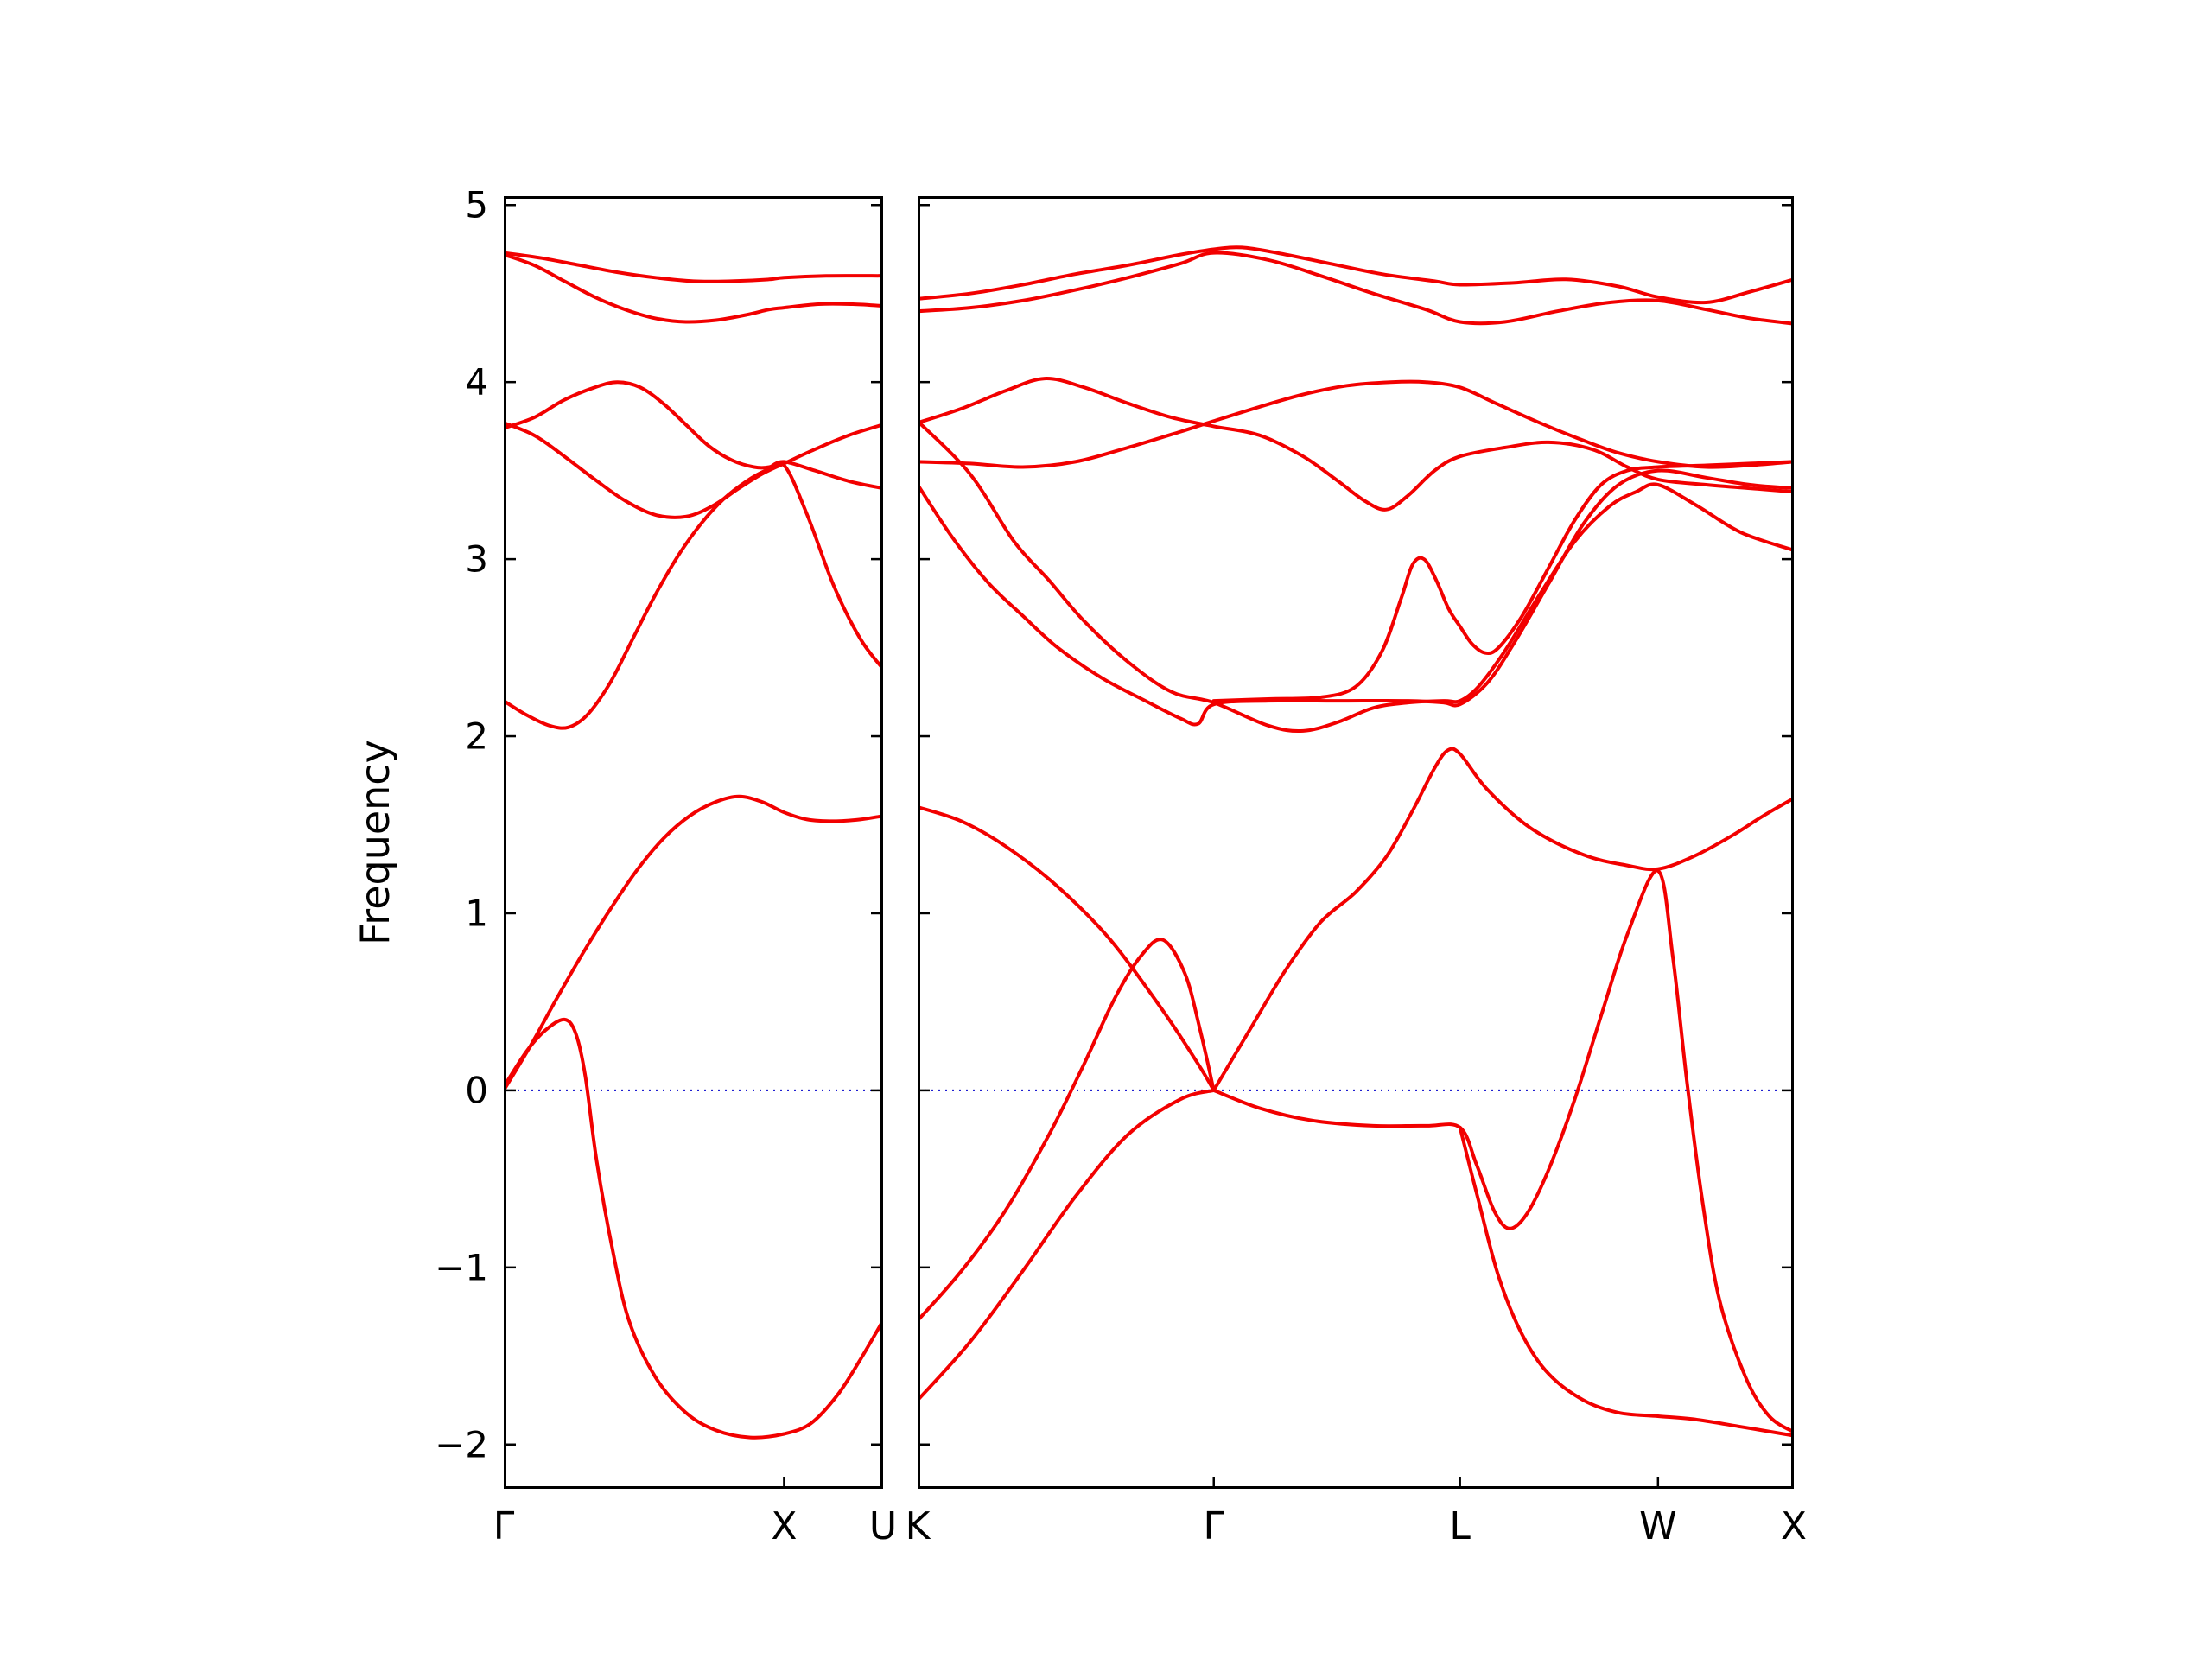 This screenshot has height=1659, width=2212. Describe the element at coordinates (477, 913) in the screenshot. I see `y-tick-label-1: 1` at that location.